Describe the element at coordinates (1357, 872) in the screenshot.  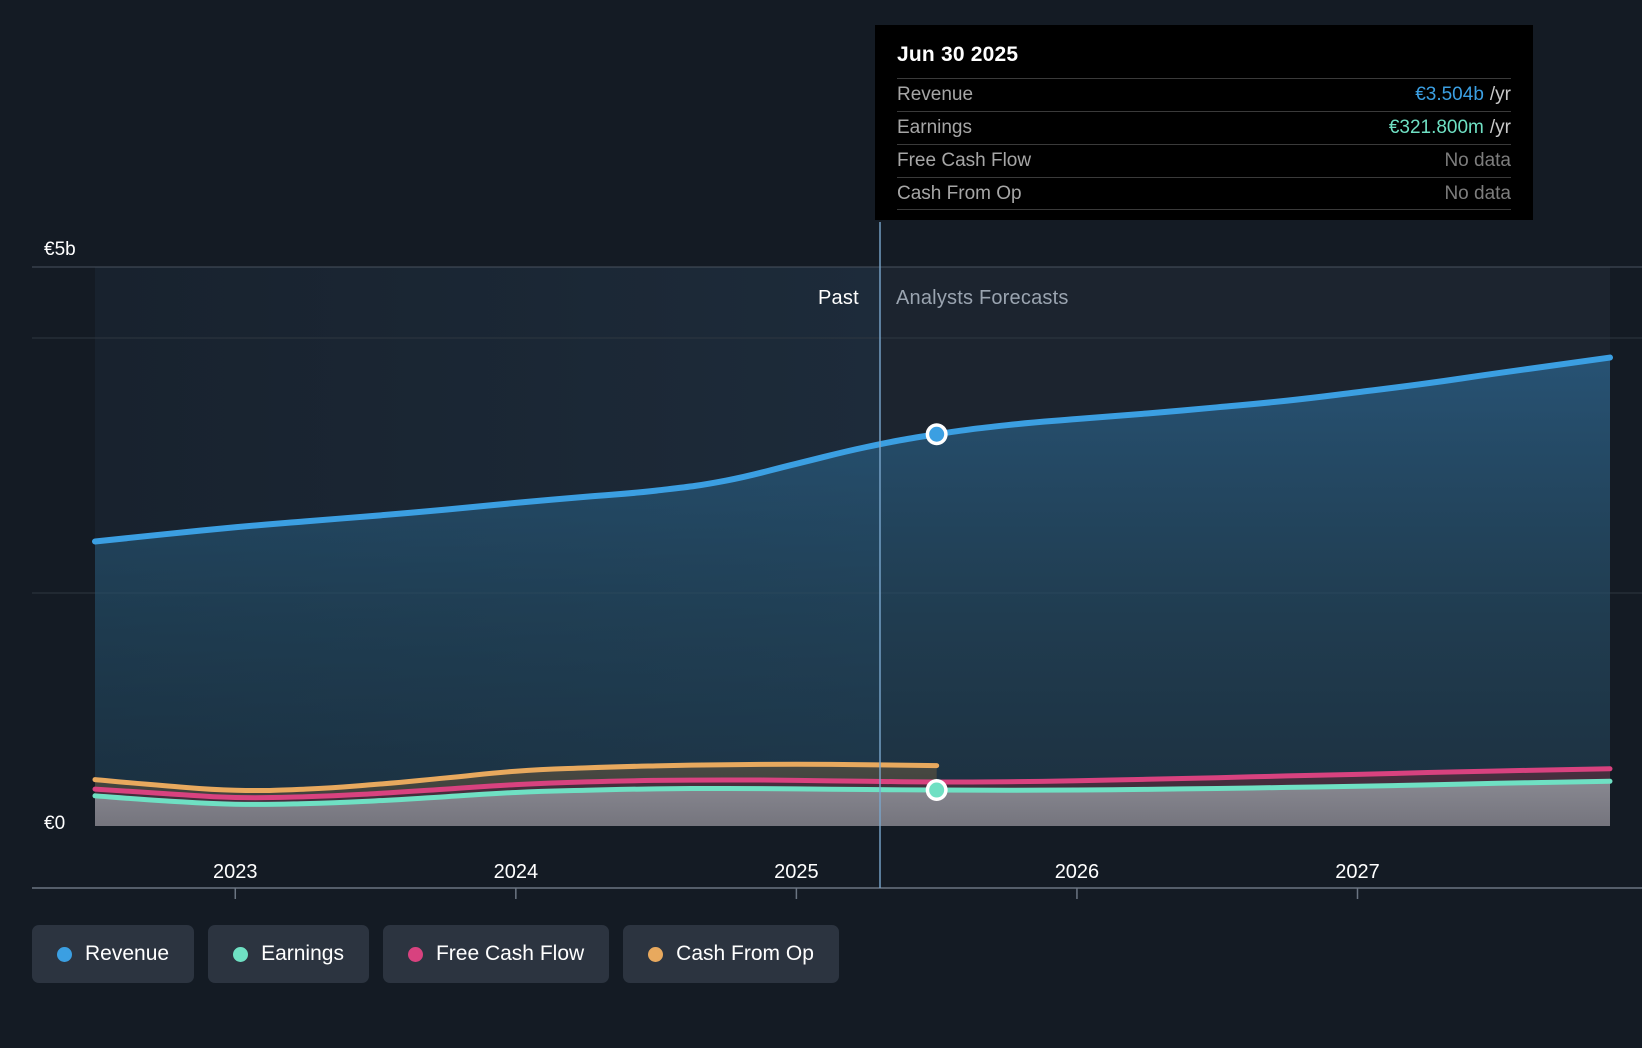
I see `x-axis-label-2027: 2027` at that location.